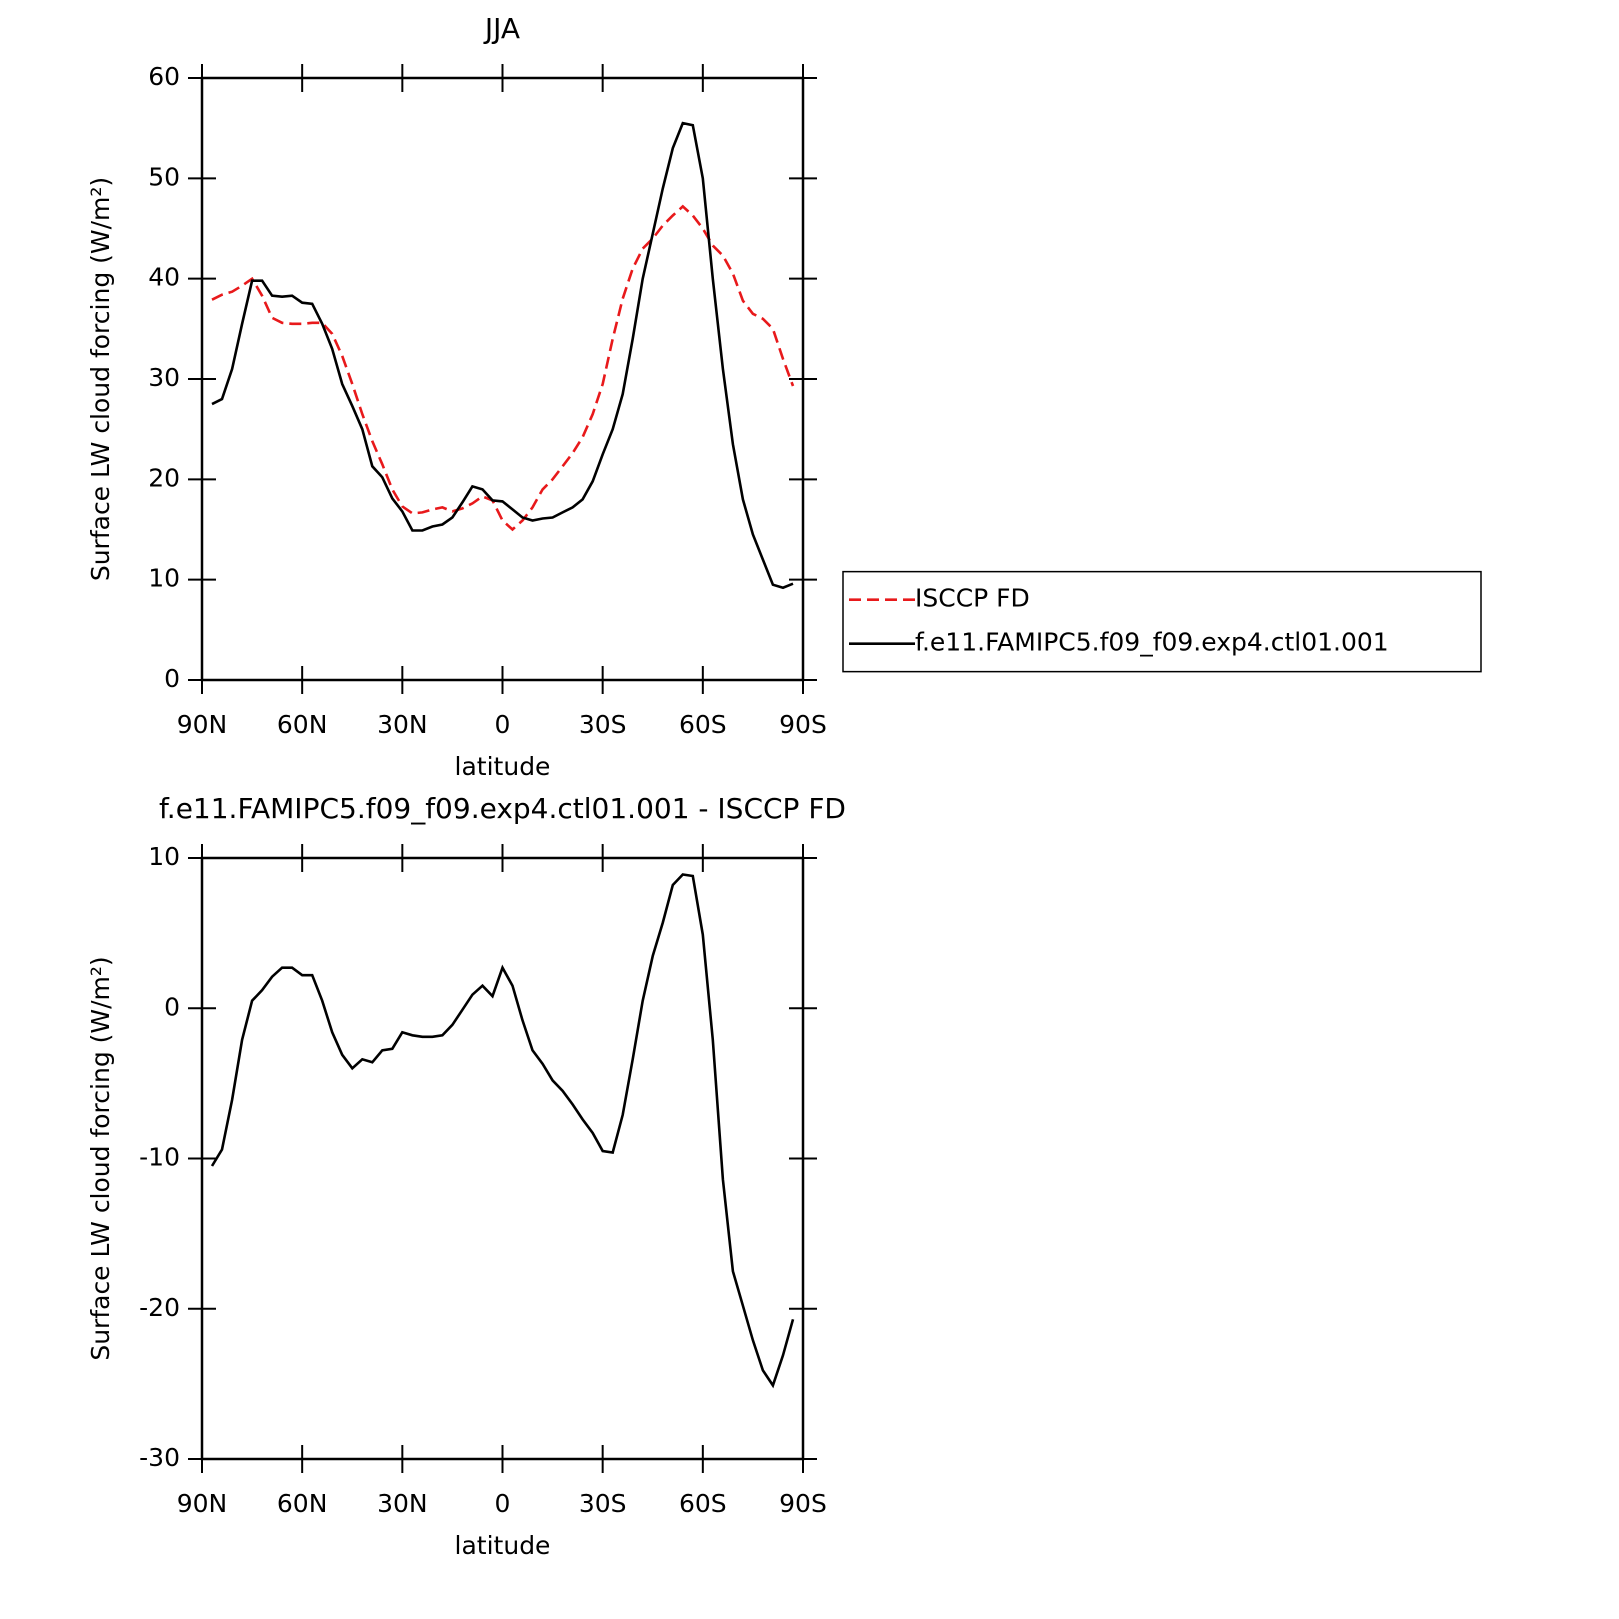  I want to click on y-tick-label: 40, so click(164, 277).